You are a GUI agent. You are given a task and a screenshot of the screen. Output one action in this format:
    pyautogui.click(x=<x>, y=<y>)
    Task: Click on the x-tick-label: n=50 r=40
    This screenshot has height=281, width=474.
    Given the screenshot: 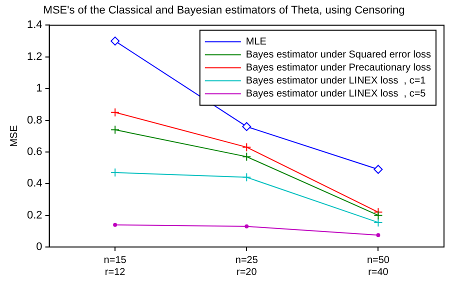 What is the action you would take?
    pyautogui.click(x=378, y=266)
    